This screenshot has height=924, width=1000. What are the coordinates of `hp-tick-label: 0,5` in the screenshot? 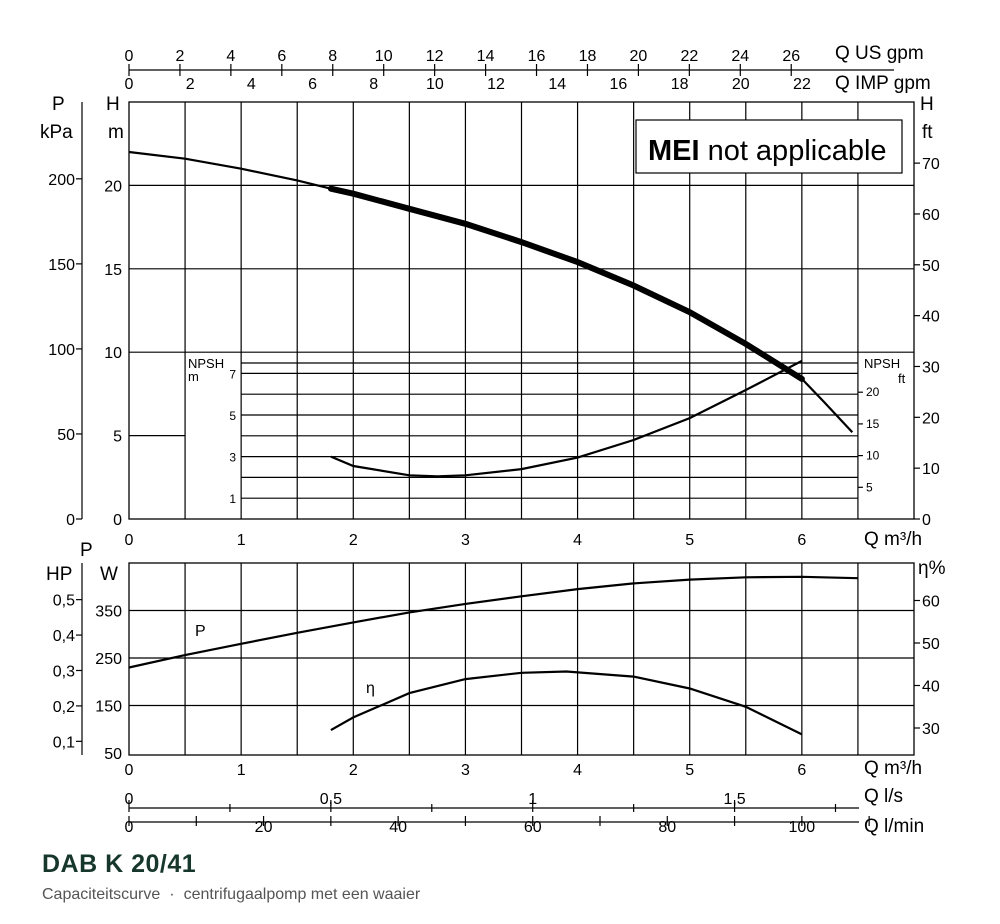 It's located at (64, 601).